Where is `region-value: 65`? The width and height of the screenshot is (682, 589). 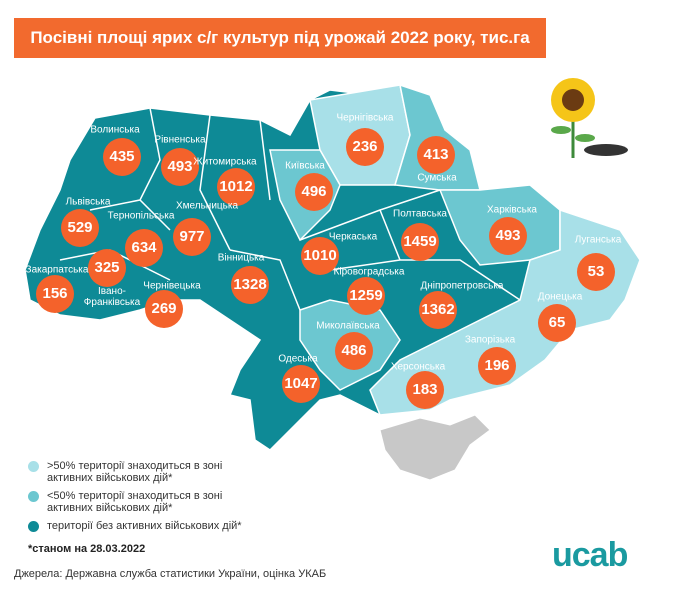 region-value: 65 is located at coordinates (557, 323).